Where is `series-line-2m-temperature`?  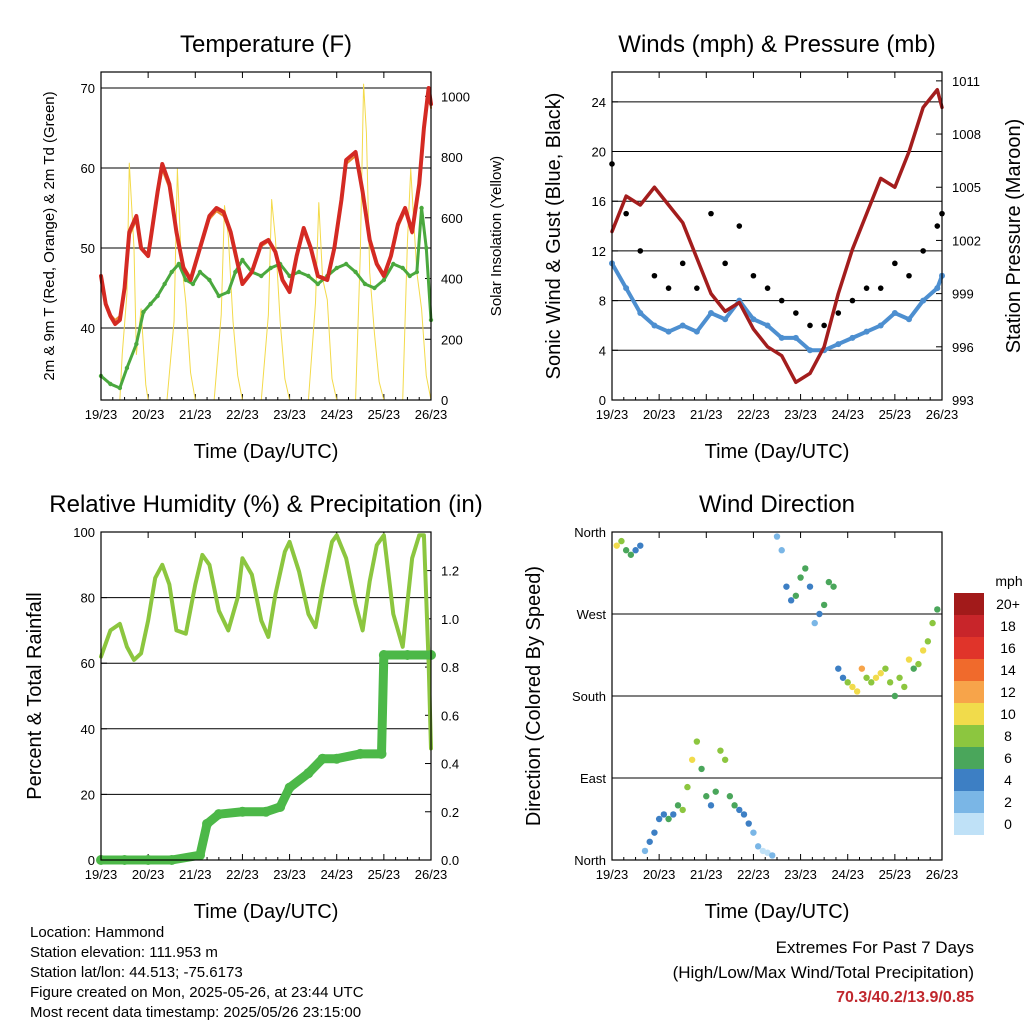
series-line-2m-temperature is located at coordinates (266, 206).